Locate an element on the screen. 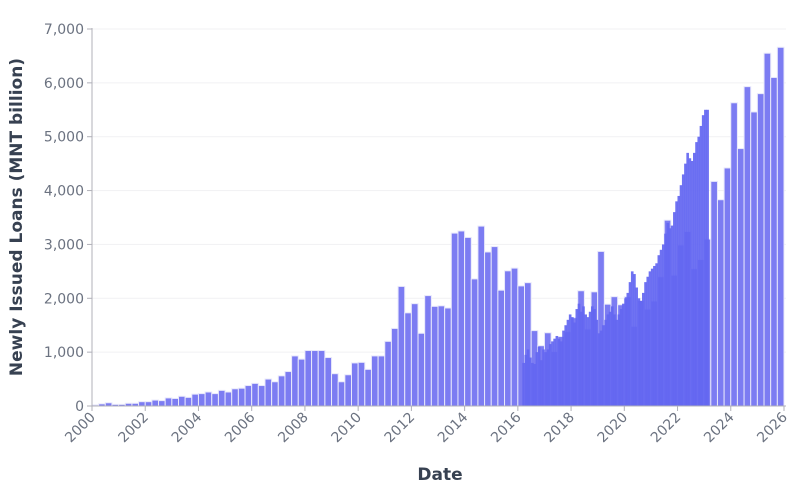 This screenshot has height=500, width=800. y-axis-title: Newly Issued Loans (MNT billion) is located at coordinates (17, 217).